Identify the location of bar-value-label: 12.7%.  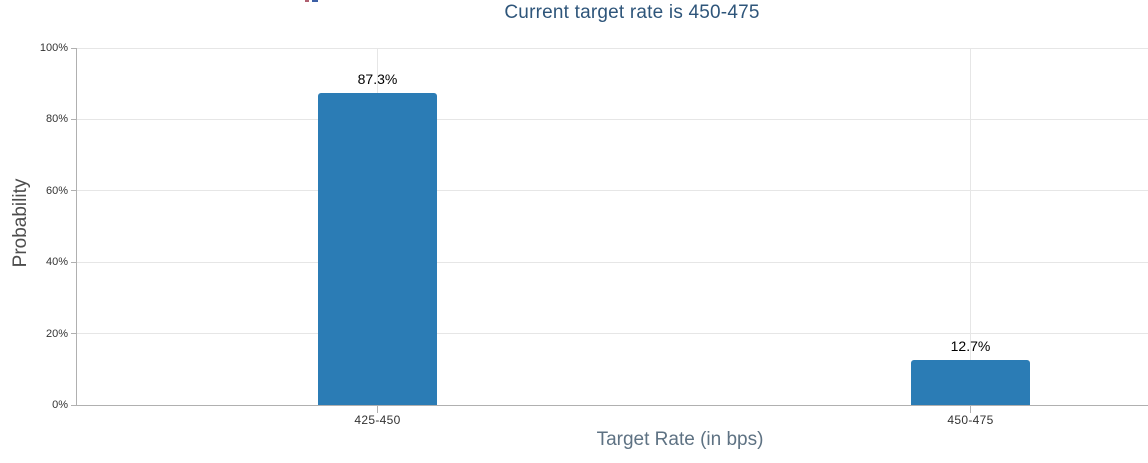
(970, 345).